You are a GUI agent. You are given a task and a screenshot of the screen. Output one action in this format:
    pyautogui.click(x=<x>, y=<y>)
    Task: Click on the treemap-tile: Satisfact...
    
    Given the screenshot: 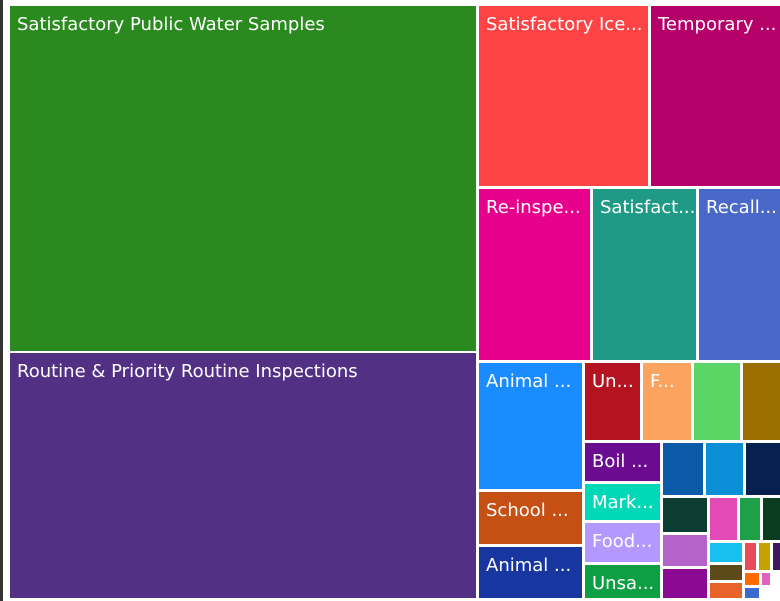 What is the action you would take?
    pyautogui.click(x=644, y=274)
    